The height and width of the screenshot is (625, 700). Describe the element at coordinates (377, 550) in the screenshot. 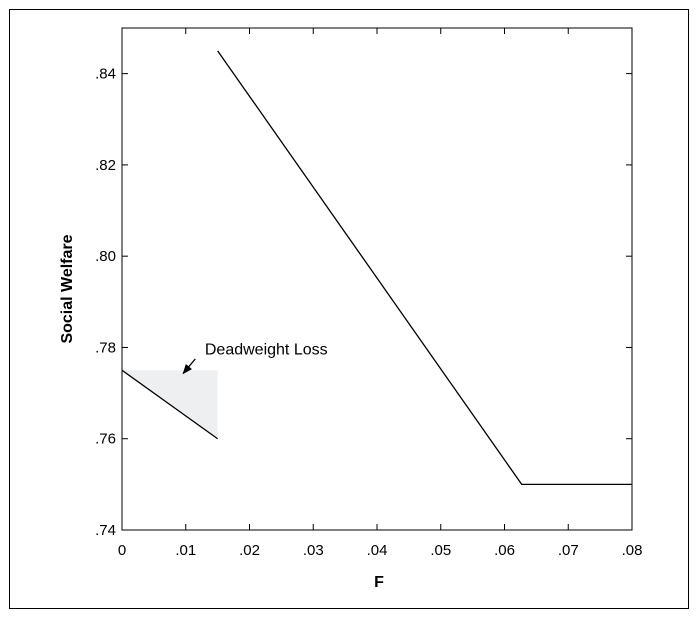

I see `x-tick-label: .04` at that location.